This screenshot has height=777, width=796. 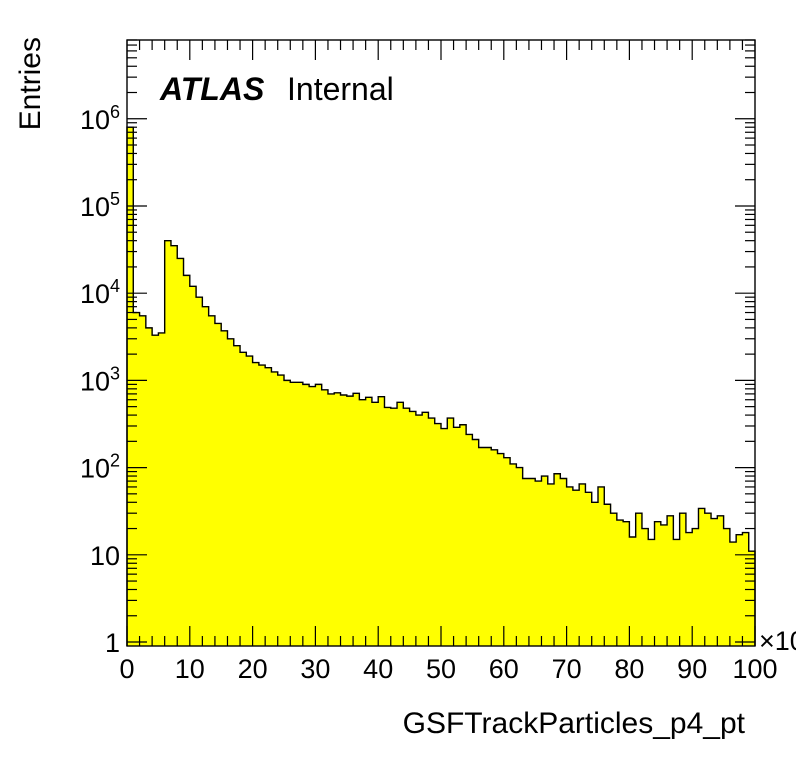 What do you see at coordinates (100, 118) in the screenshot?
I see `y-tick-label: 10⁶` at bounding box center [100, 118].